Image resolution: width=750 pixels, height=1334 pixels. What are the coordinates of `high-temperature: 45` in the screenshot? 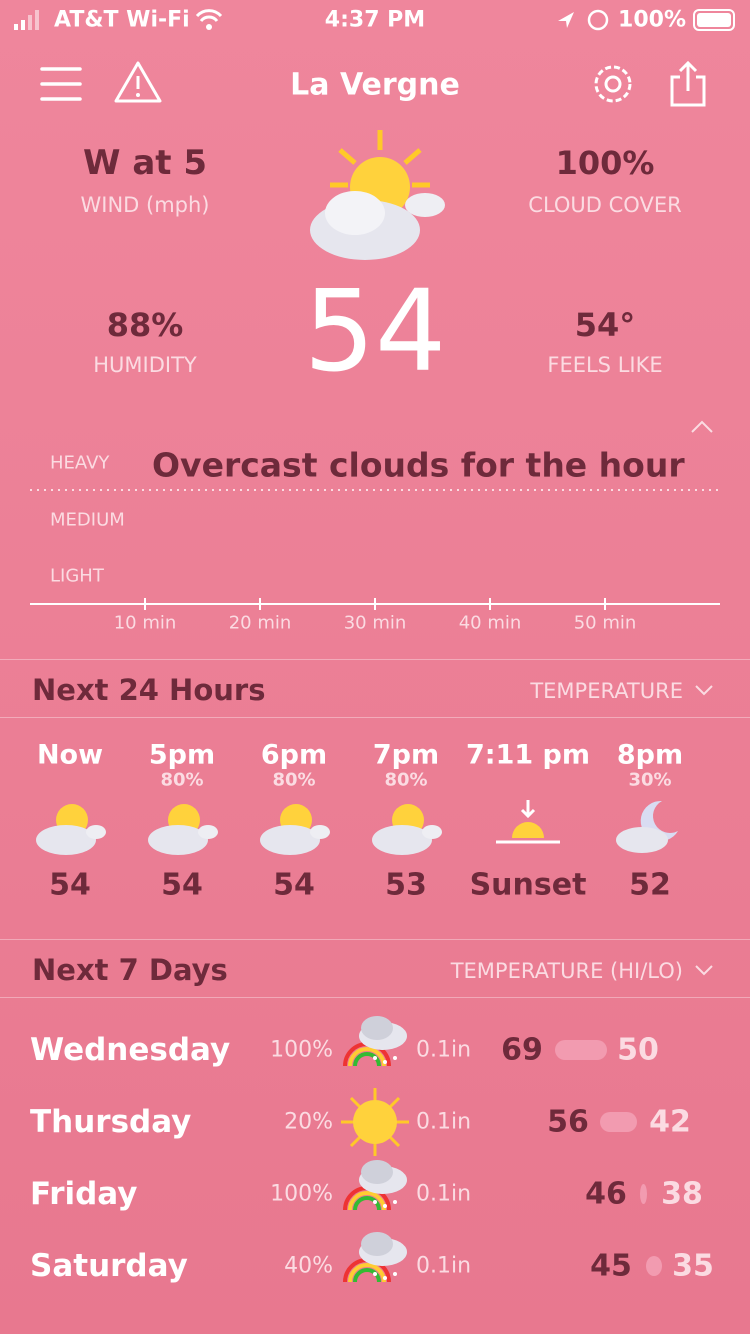 It's located at (611, 1266).